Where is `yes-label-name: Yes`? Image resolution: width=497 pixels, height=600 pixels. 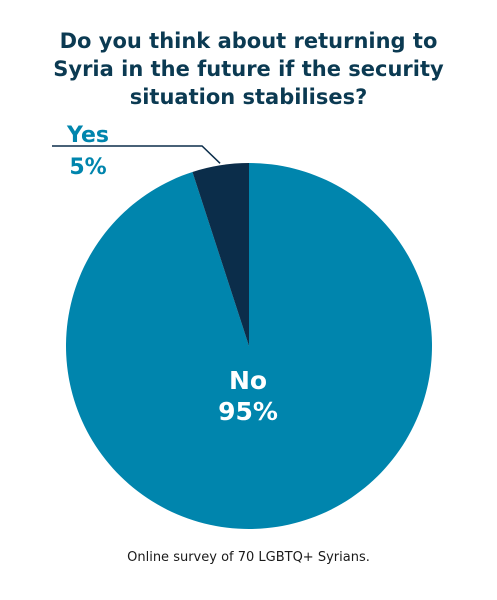
yes-label-name: Yes is located at coordinates (87, 135).